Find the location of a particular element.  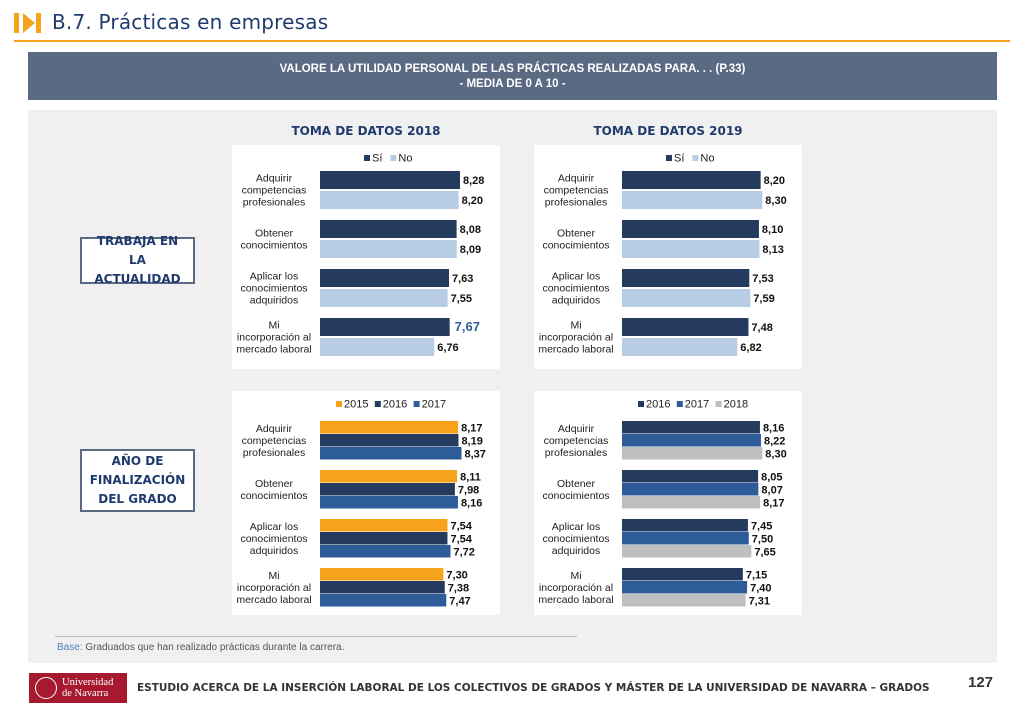

data-label: 8,09 is located at coordinates (470, 250).